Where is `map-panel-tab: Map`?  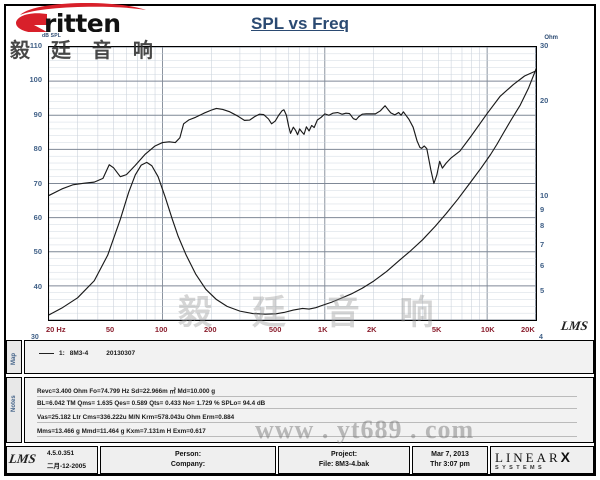
map-panel-tab: Map is located at coordinates (14, 357).